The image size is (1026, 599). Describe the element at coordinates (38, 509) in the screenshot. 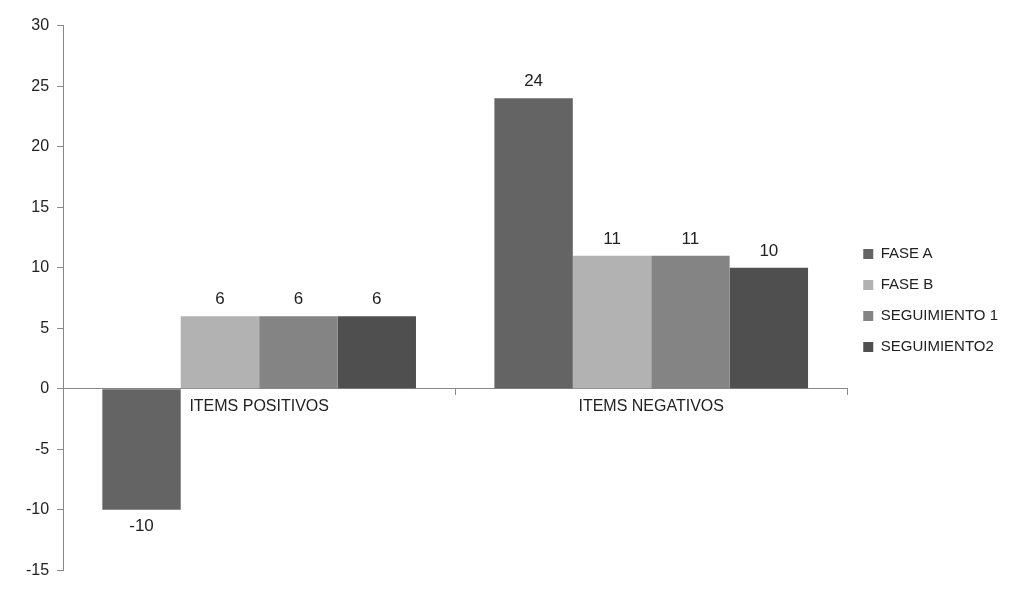

I see `y-tick-label: -10` at that location.